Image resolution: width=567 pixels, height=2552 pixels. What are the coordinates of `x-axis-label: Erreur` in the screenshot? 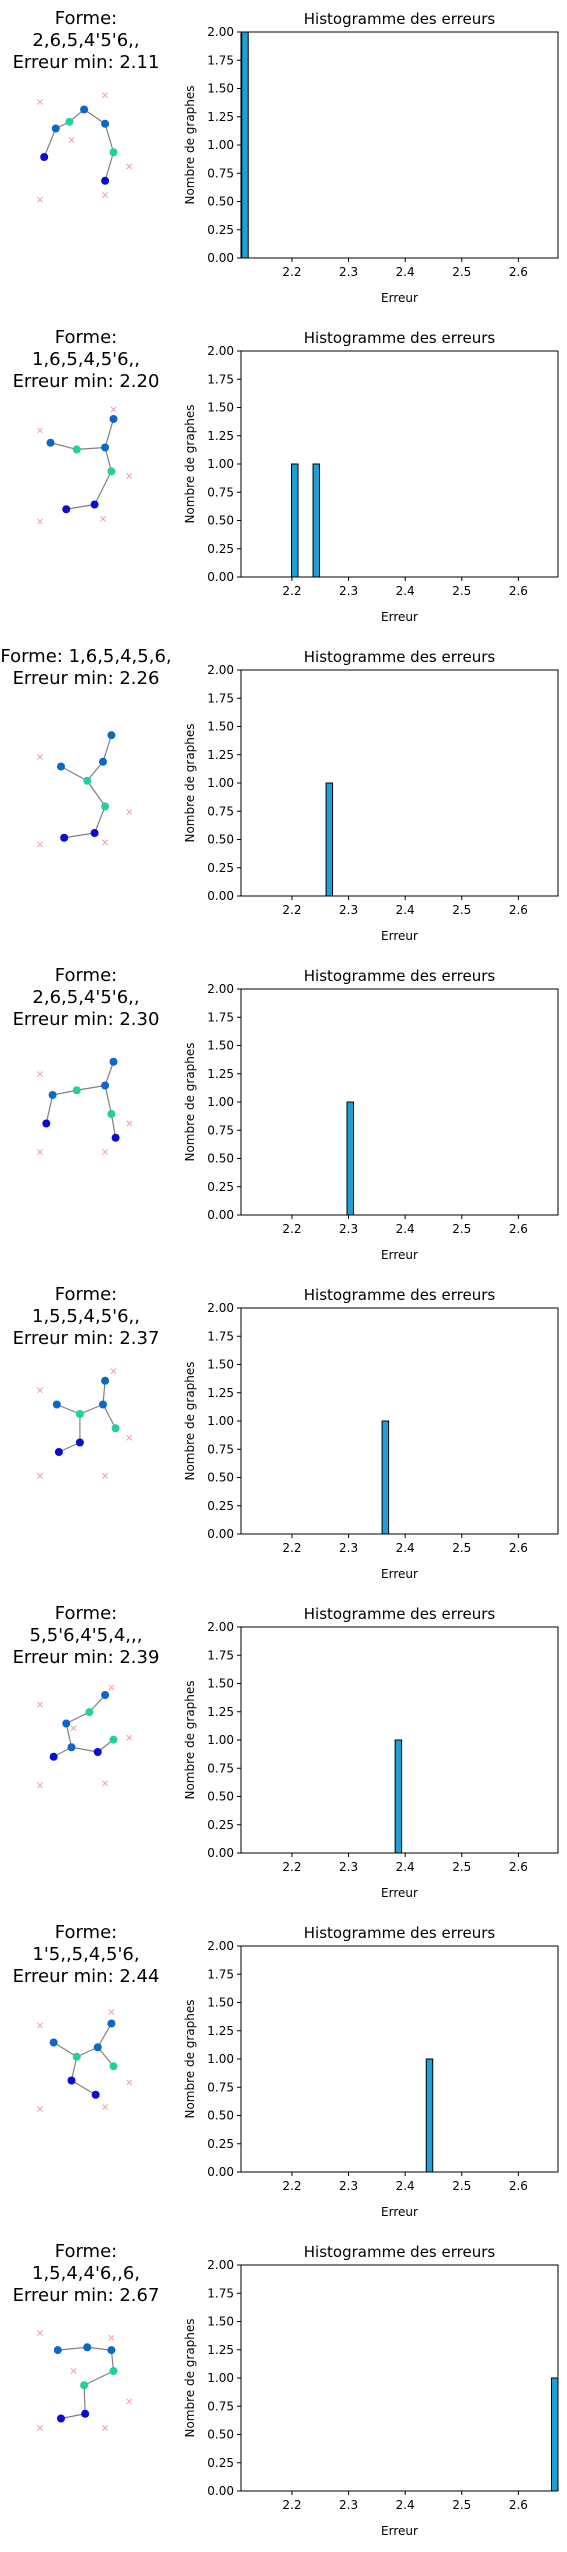 It's located at (399, 936).